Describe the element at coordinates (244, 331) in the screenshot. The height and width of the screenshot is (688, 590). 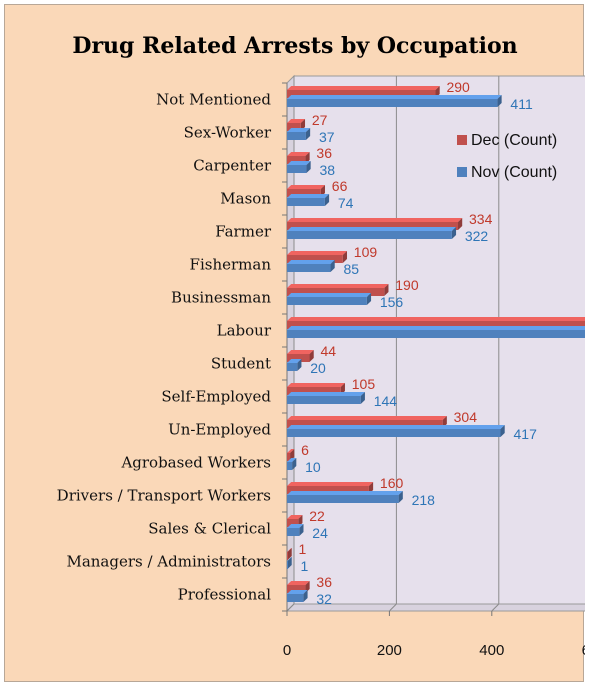
I see `category-label: Labour` at that location.